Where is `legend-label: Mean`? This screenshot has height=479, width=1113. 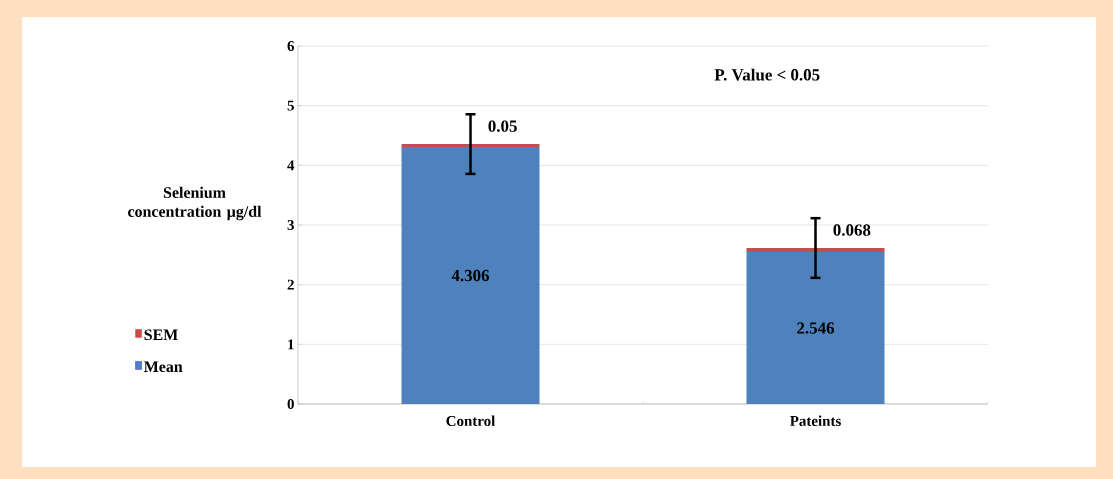
legend-label: Mean is located at coordinates (163, 367).